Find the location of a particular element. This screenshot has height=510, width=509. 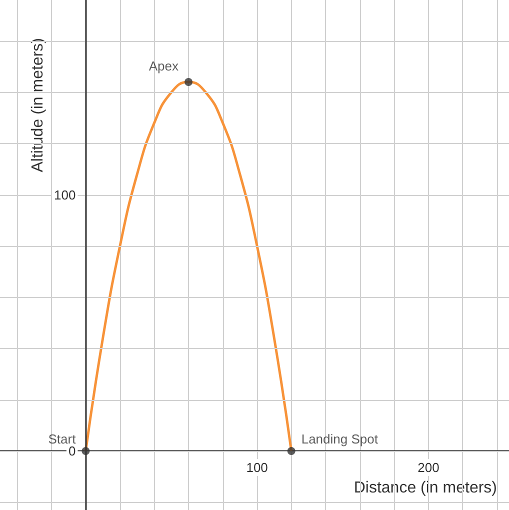

x-tick-label: 200 is located at coordinates (429, 468).